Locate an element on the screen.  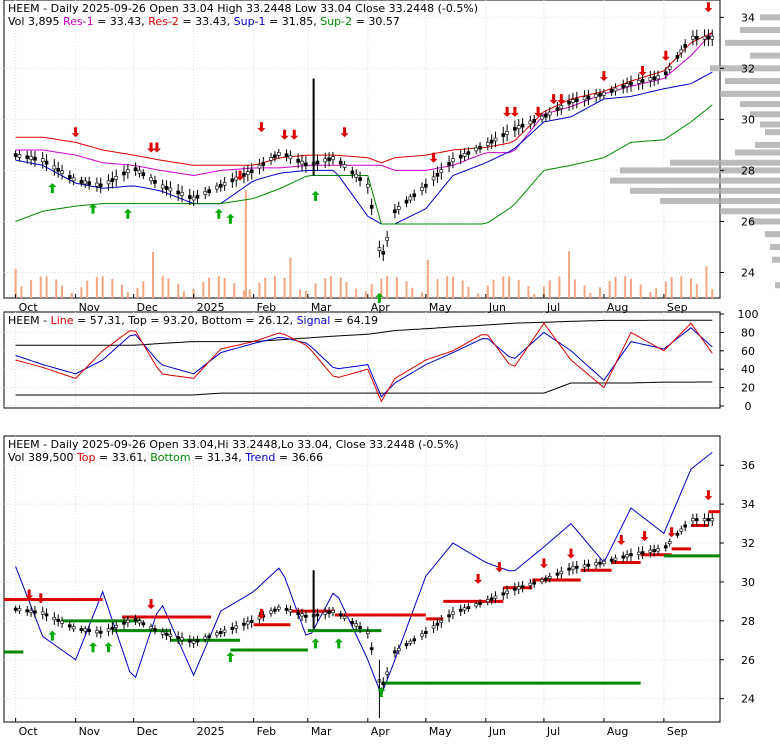
header-segment: Vol 389,500 is located at coordinates (42, 457).